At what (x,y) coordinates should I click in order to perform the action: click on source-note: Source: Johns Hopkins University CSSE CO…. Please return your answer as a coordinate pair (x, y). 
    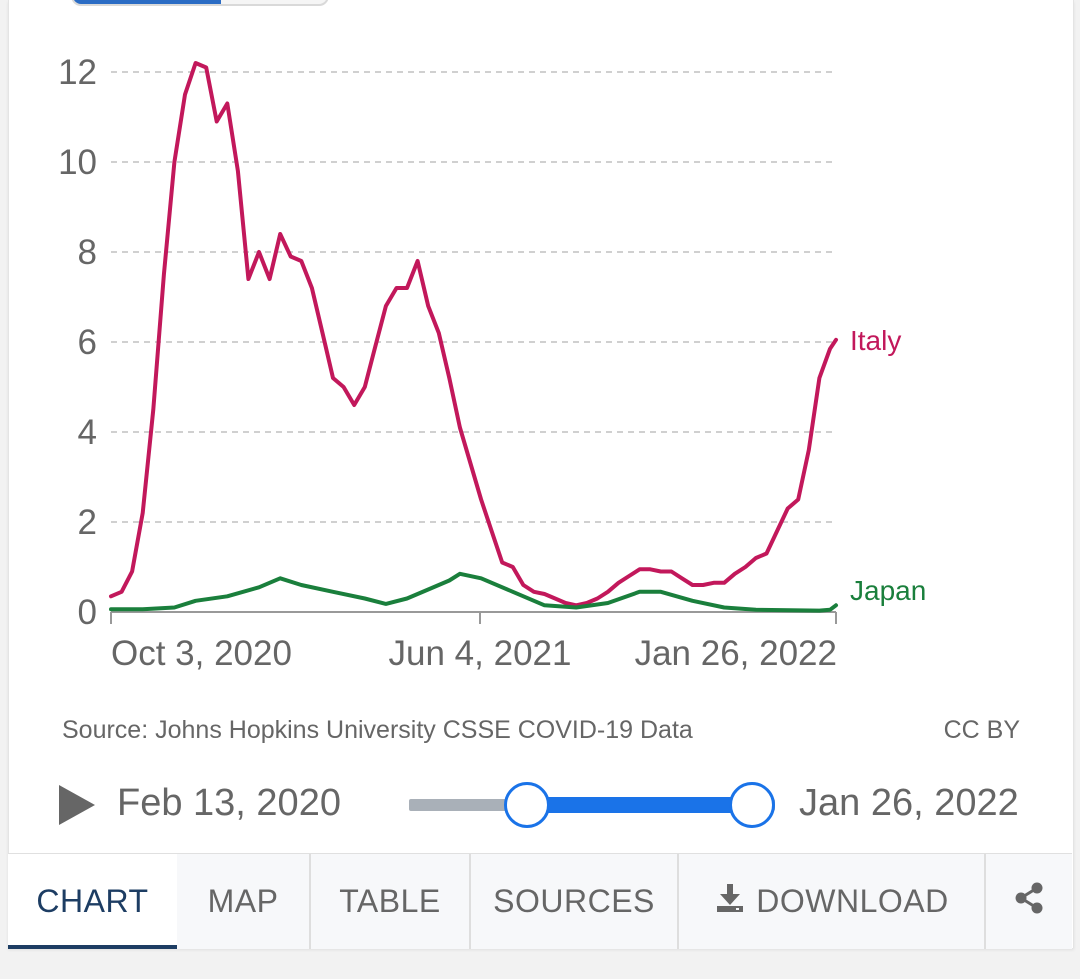
    Looking at the image, I should click on (377, 730).